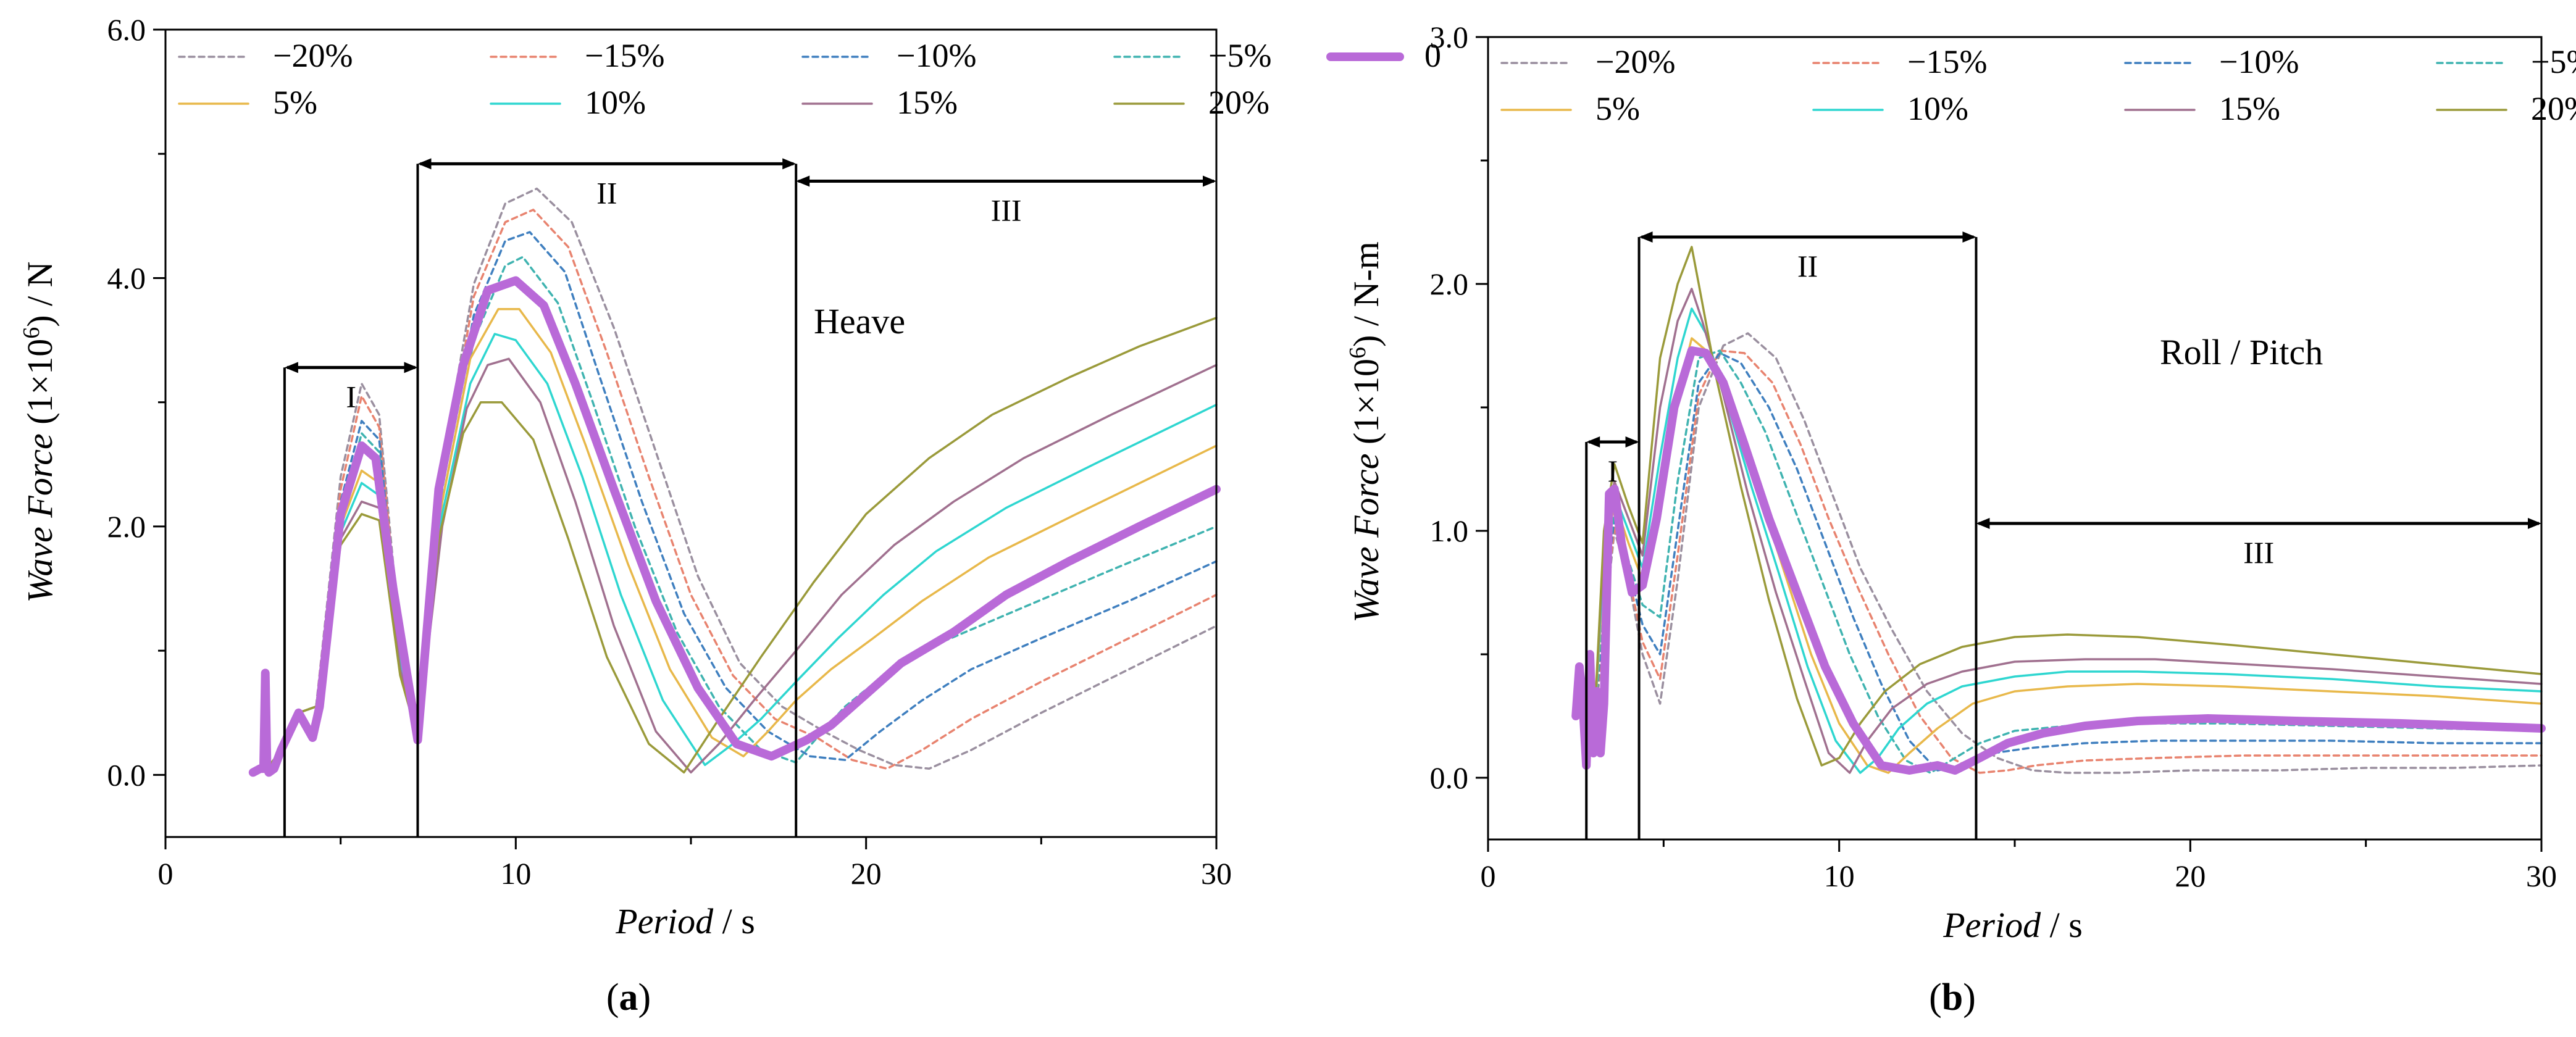 Image resolution: width=2576 pixels, height=1037 pixels. What do you see at coordinates (2249, 108) in the screenshot?
I see `panel-b-legend-label-7: 15%` at bounding box center [2249, 108].